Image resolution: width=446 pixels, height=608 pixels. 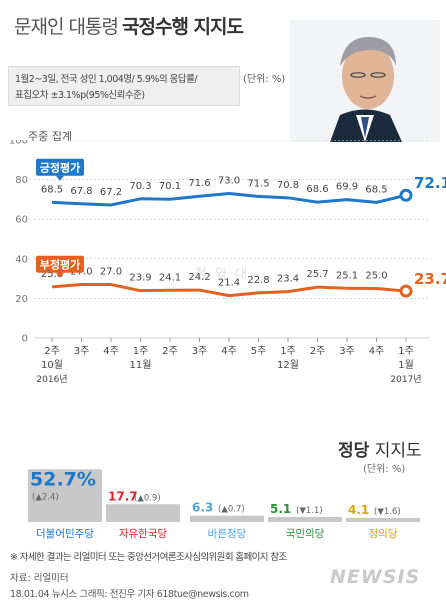 I want to click on party-name-label: 바른정당, so click(x=227, y=534).